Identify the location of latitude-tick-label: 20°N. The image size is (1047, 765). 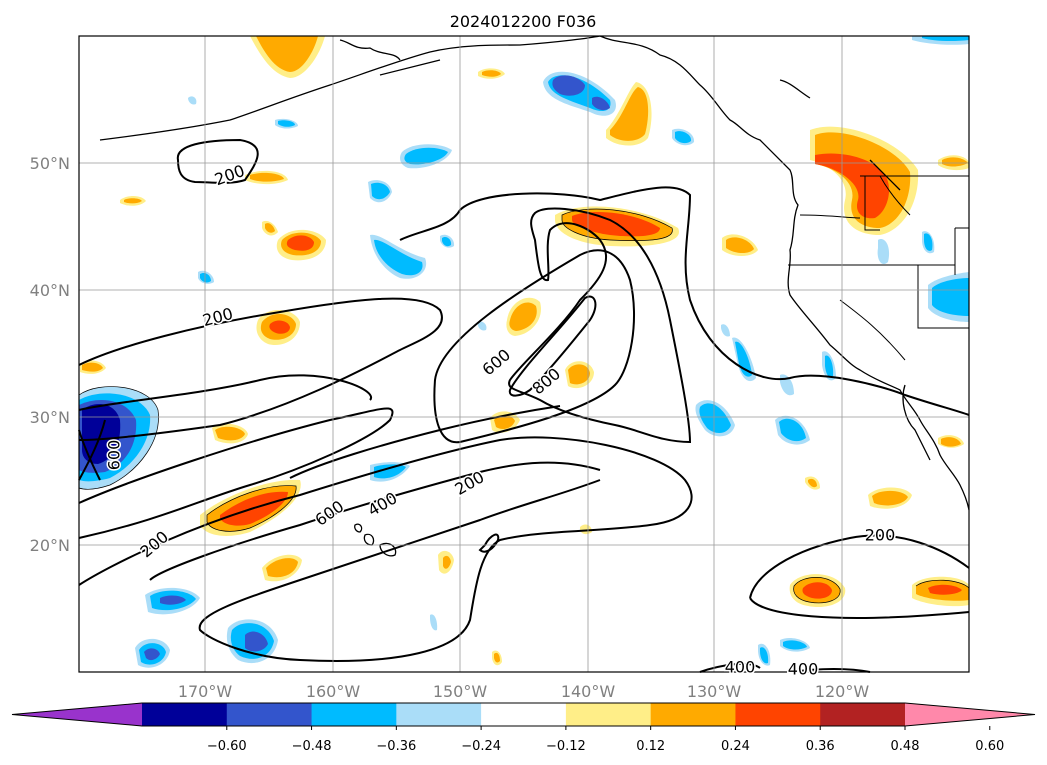
(50, 545).